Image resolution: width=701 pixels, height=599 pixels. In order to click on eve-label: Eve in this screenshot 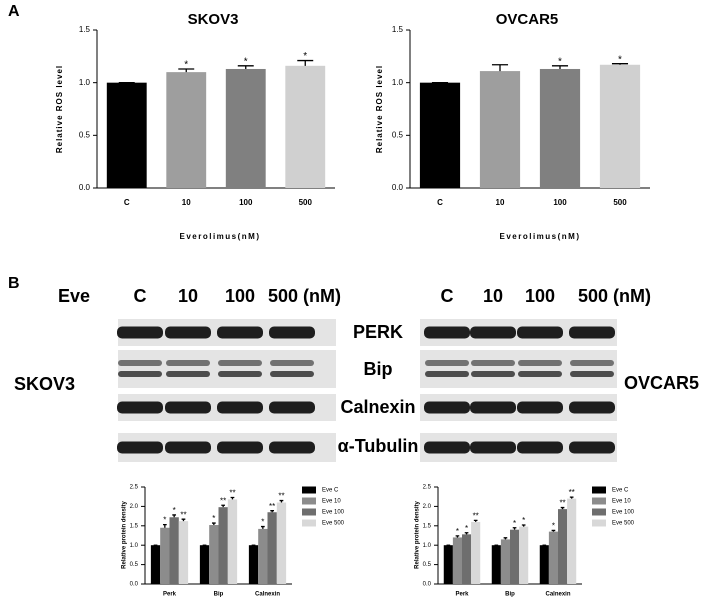, I will do `click(74, 296)`.